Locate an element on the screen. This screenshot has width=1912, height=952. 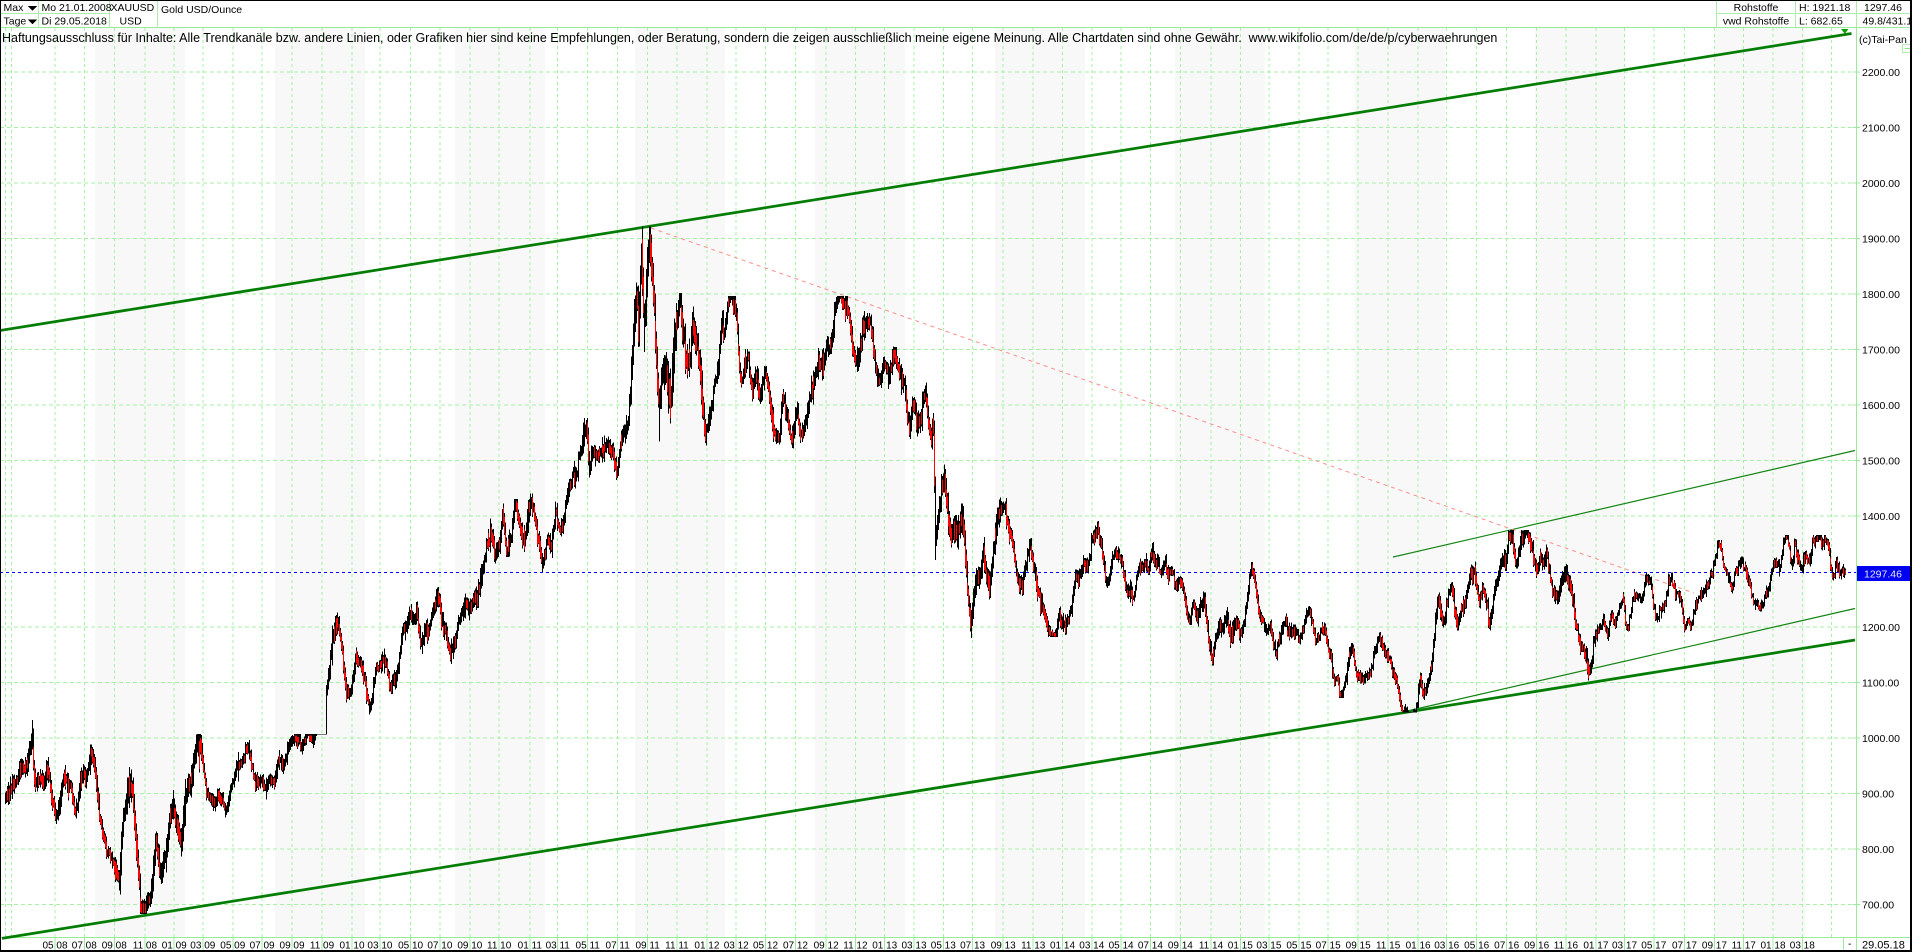
svg-text: 11 14 is located at coordinates (1211, 946).